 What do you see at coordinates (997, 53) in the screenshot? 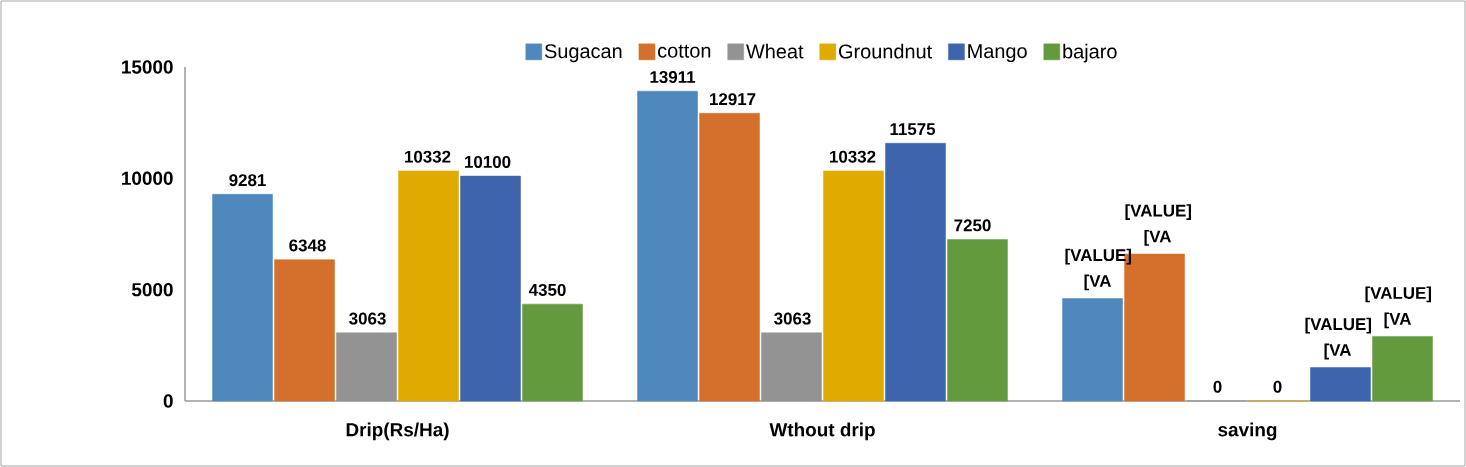
I see `legend-label: Mango` at bounding box center [997, 53].